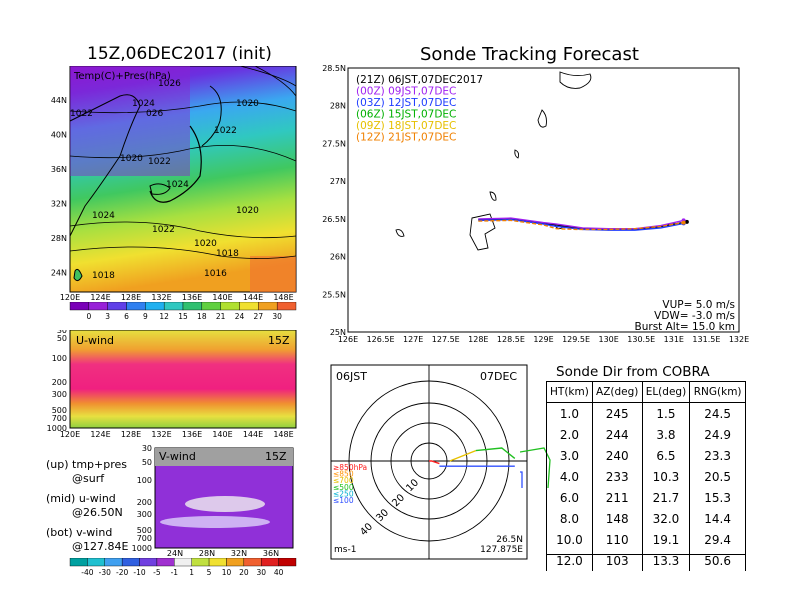 The width and height of the screenshot is (792, 612). I want to click on map-frame, so click(183, 179).